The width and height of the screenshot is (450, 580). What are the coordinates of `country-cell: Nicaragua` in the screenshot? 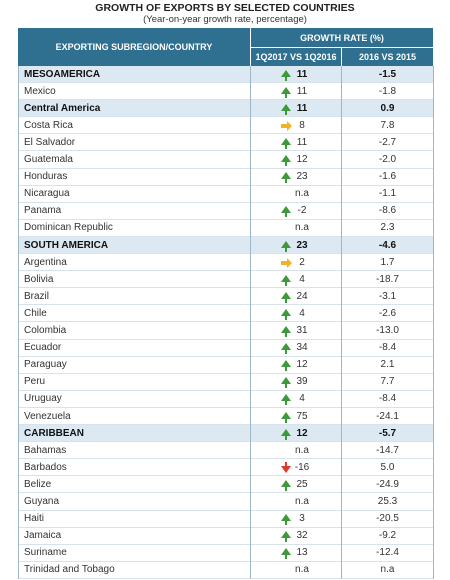 It's located at (134, 194).